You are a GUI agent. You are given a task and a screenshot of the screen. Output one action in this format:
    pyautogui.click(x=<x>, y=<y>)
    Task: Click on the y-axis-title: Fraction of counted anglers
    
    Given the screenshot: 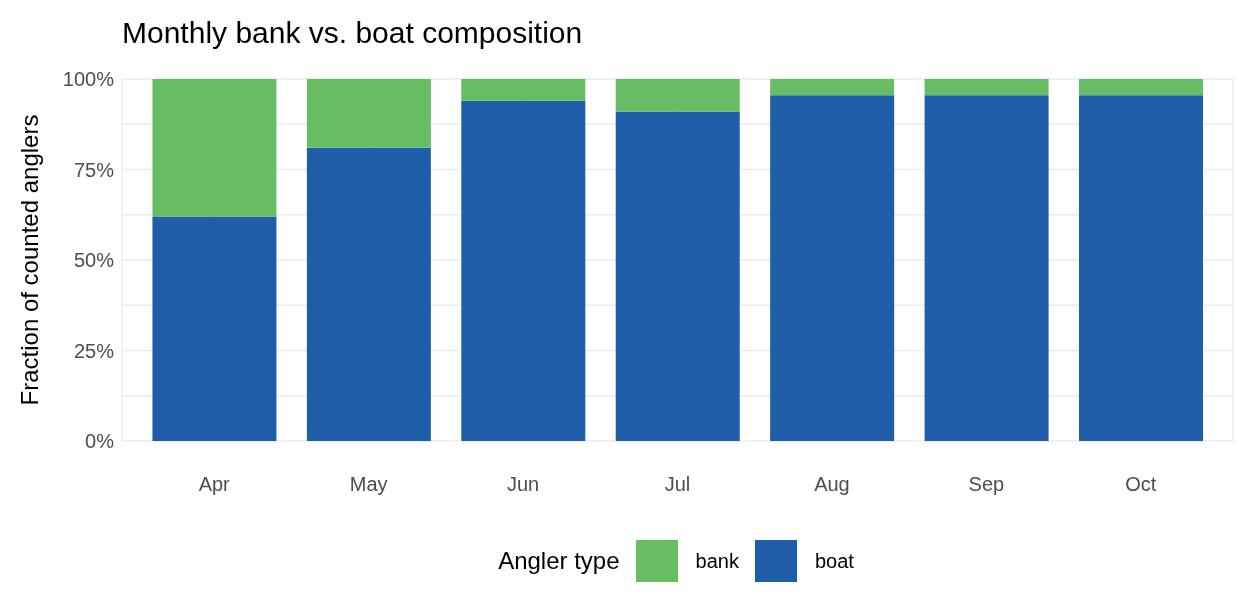 What is the action you would take?
    pyautogui.click(x=30, y=260)
    